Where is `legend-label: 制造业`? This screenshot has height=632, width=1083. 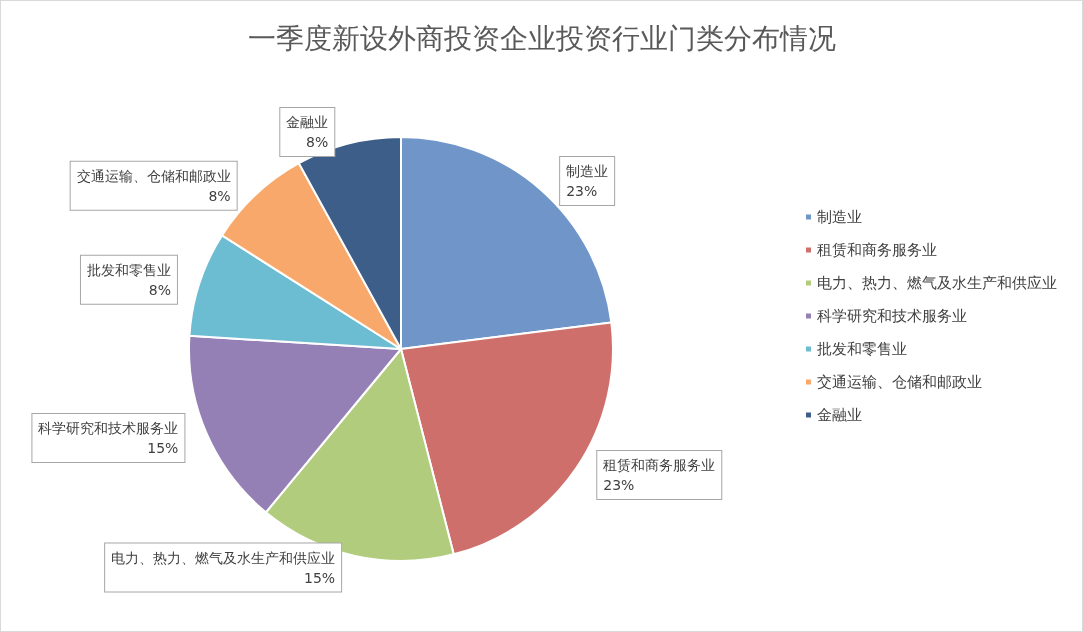 legend-label: 制造业 is located at coordinates (839, 217).